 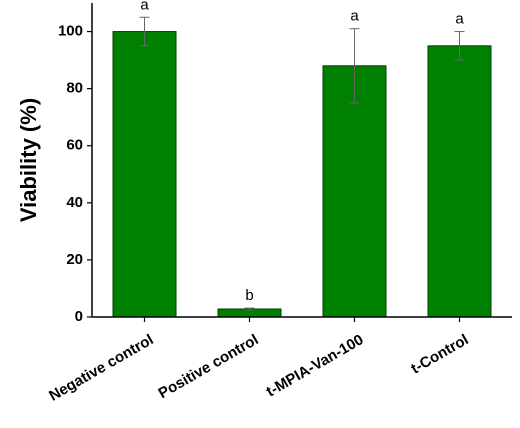 What do you see at coordinates (314, 365) in the screenshot?
I see `x-tick-label: t-MPIA-Van-100` at bounding box center [314, 365].